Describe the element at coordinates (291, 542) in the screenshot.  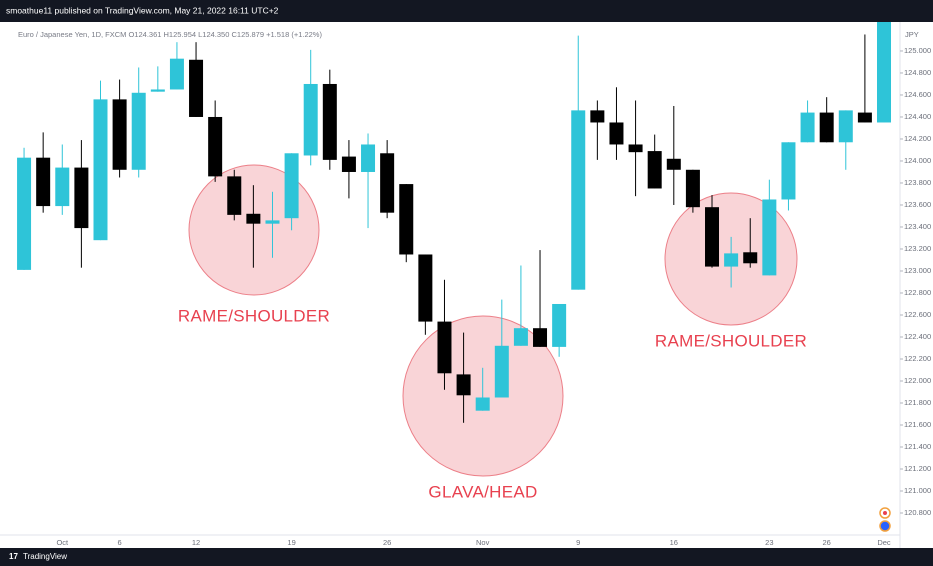
I see `x-tick-label: 19` at that location.